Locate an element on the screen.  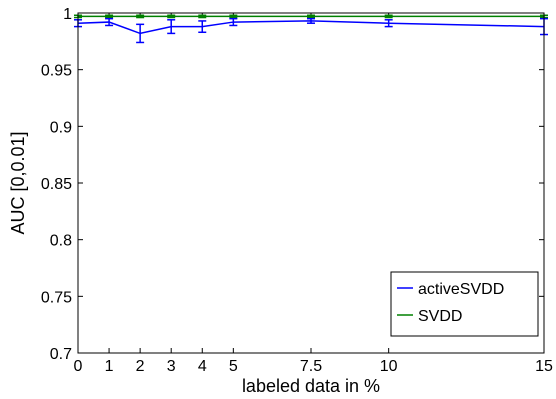
series-layer is located at coordinates (311, 29).